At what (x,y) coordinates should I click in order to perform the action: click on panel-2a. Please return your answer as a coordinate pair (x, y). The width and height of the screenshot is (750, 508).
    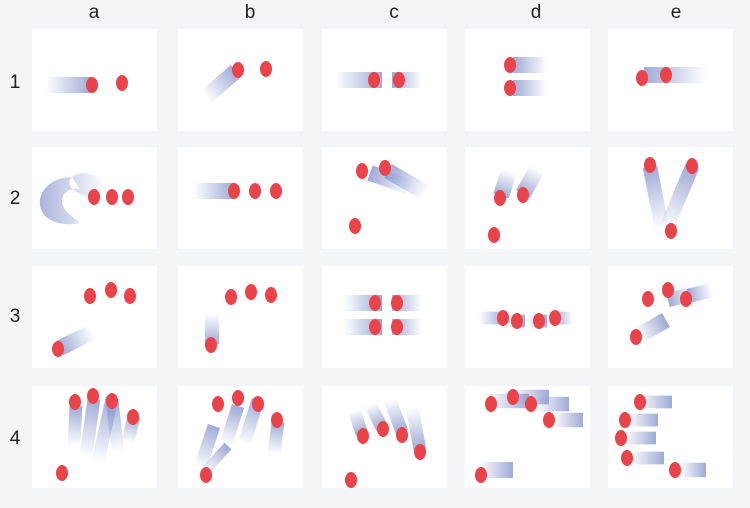
    Looking at the image, I should click on (94, 198).